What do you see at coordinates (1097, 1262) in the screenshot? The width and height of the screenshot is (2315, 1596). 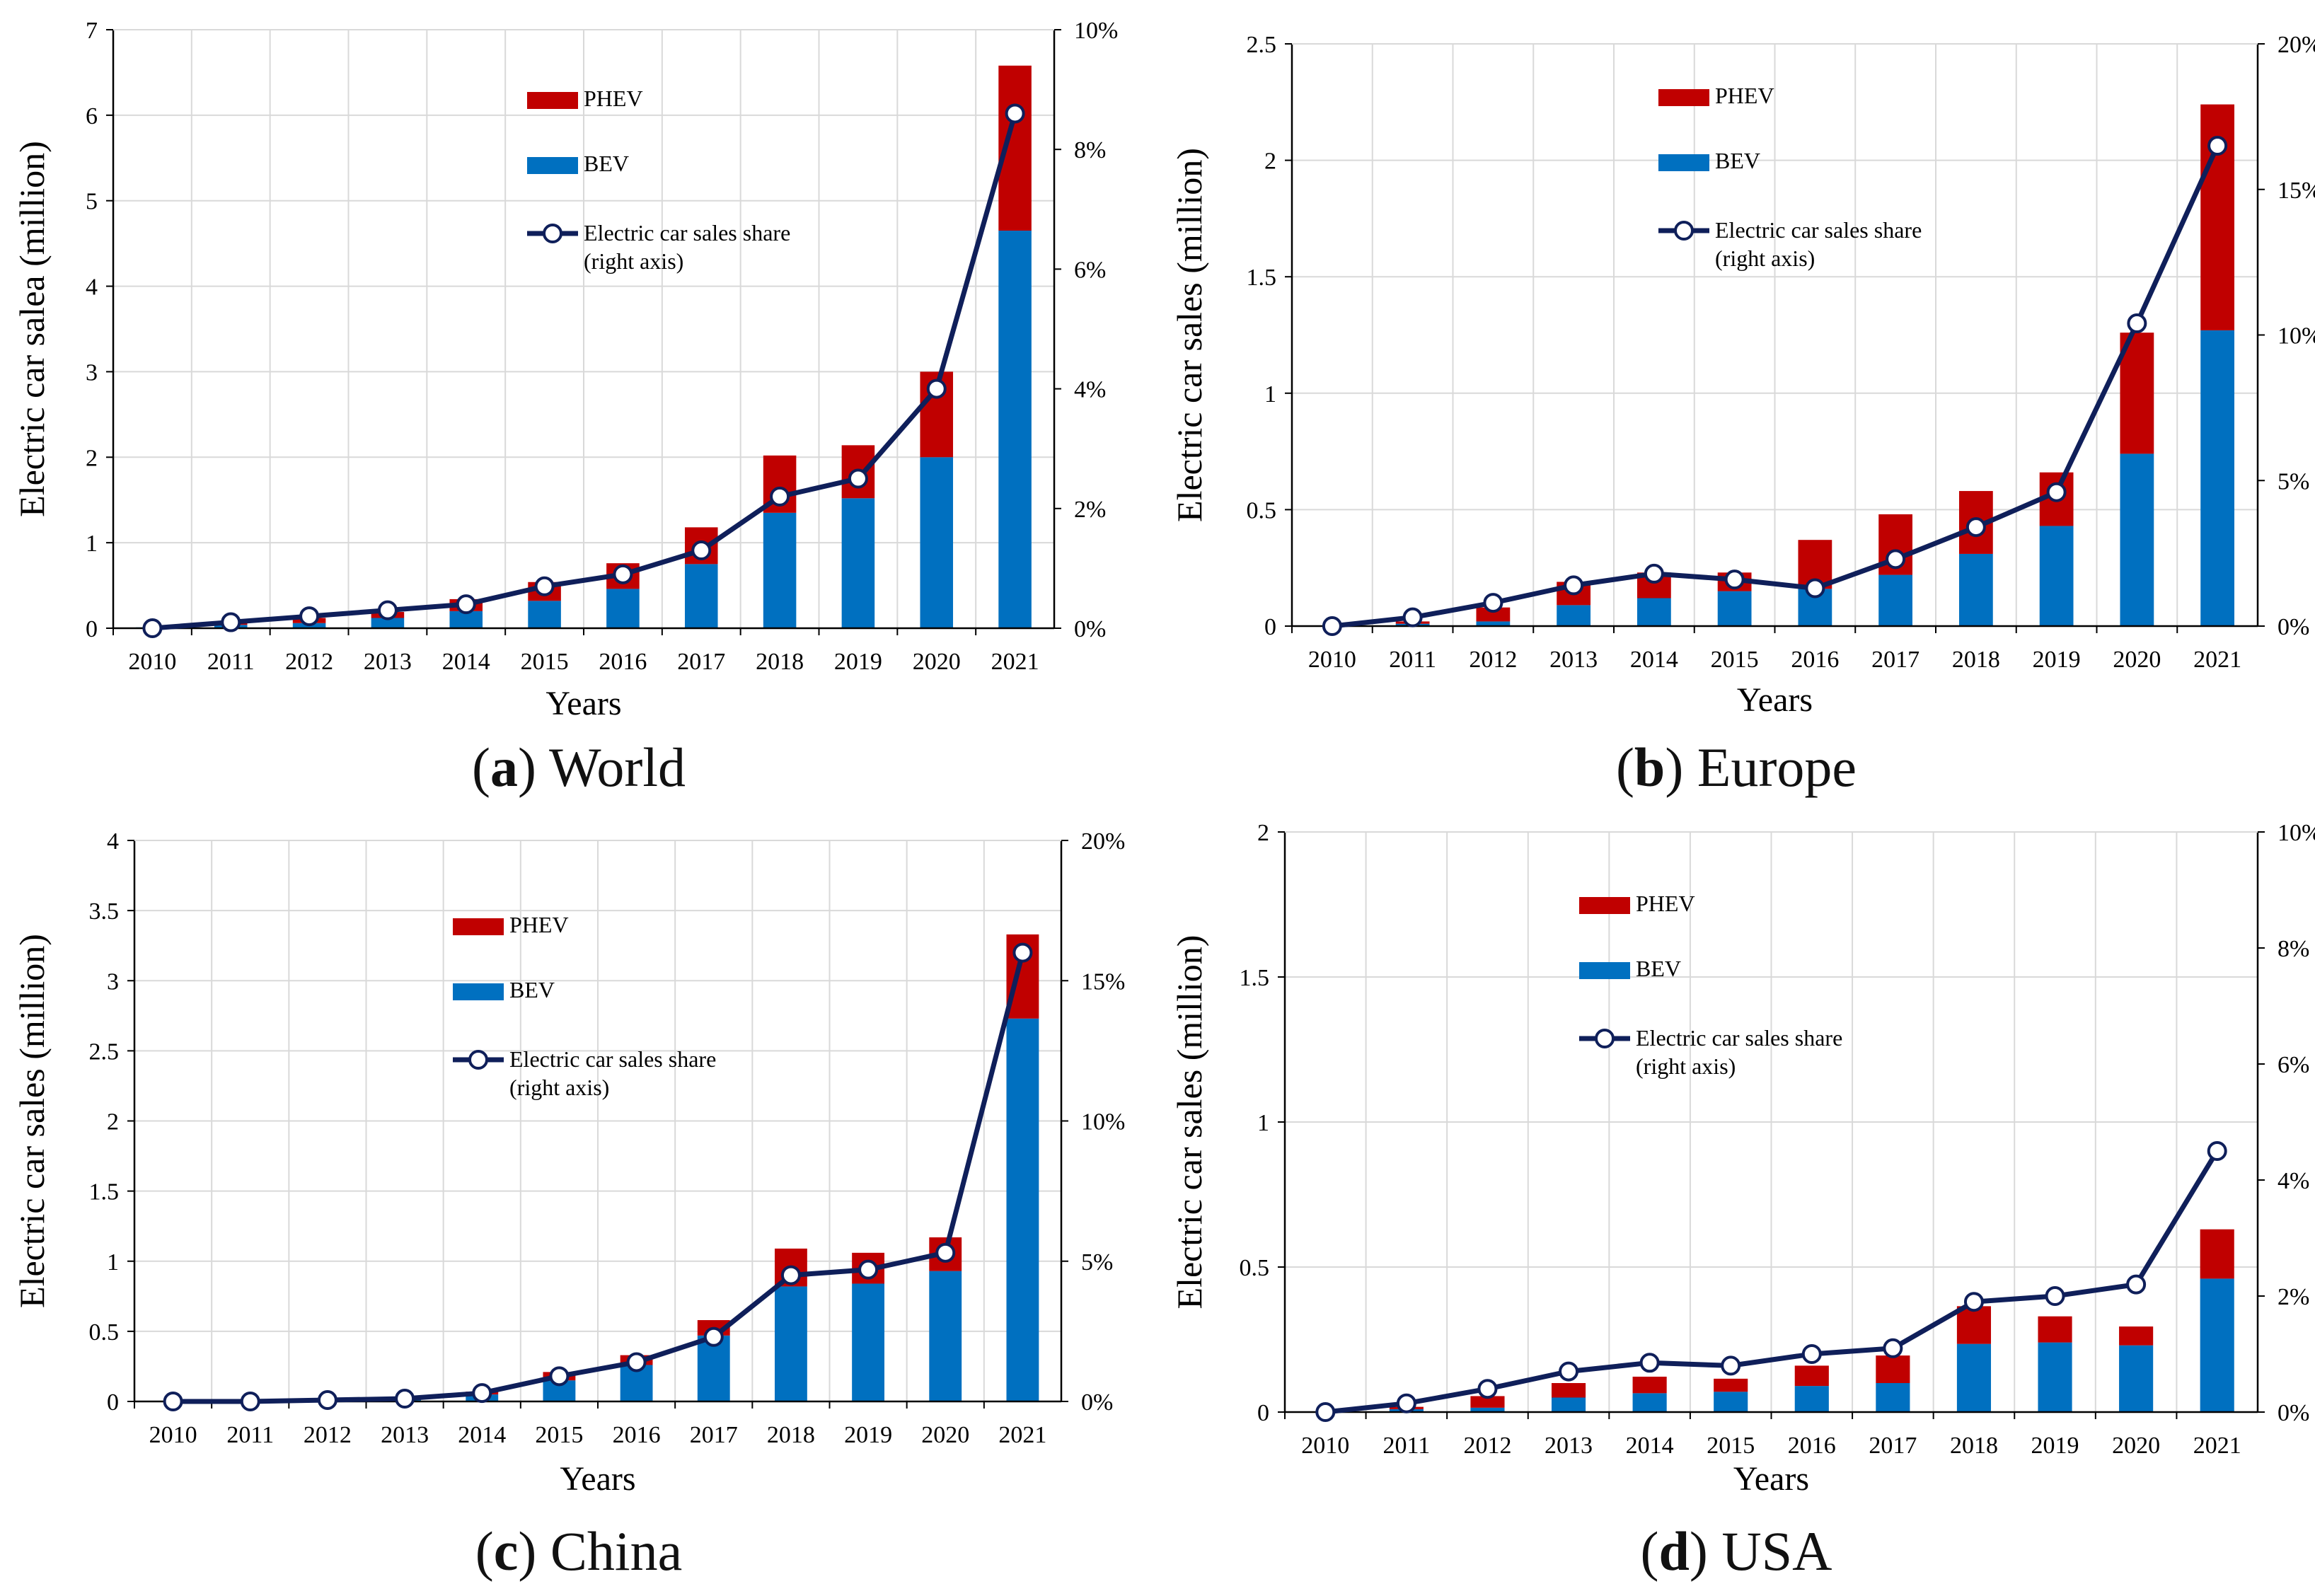 I see `y2-tick-label: 5%` at bounding box center [1097, 1262].